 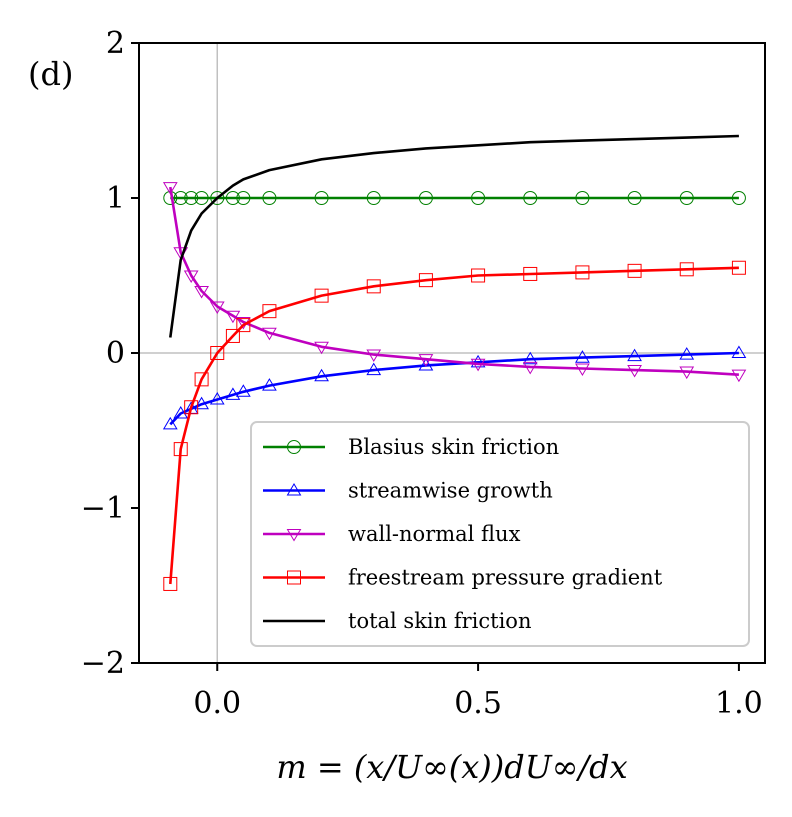 What do you see at coordinates (450, 491) in the screenshot?
I see `legend-label: streamwise growth` at bounding box center [450, 491].